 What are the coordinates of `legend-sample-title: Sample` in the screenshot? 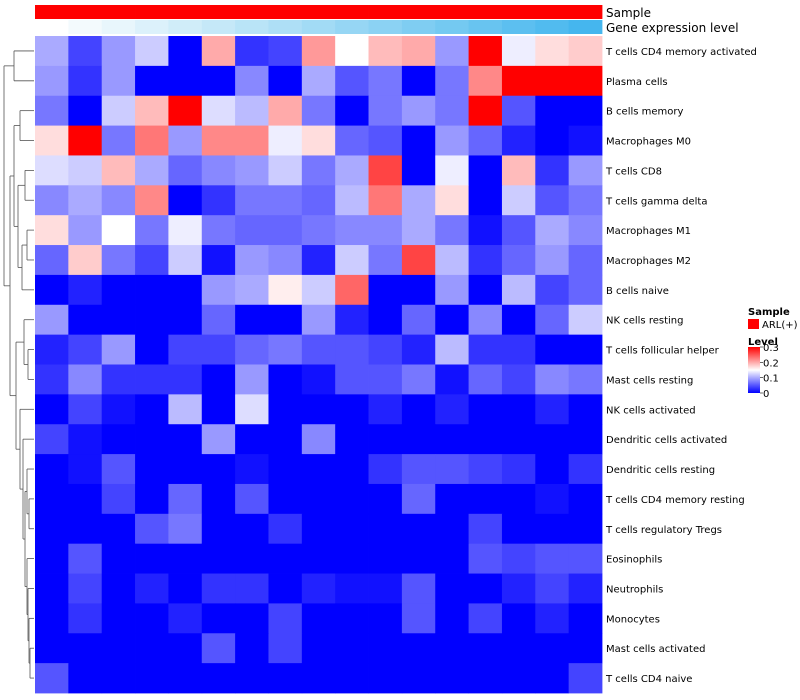 It's located at (769, 312).